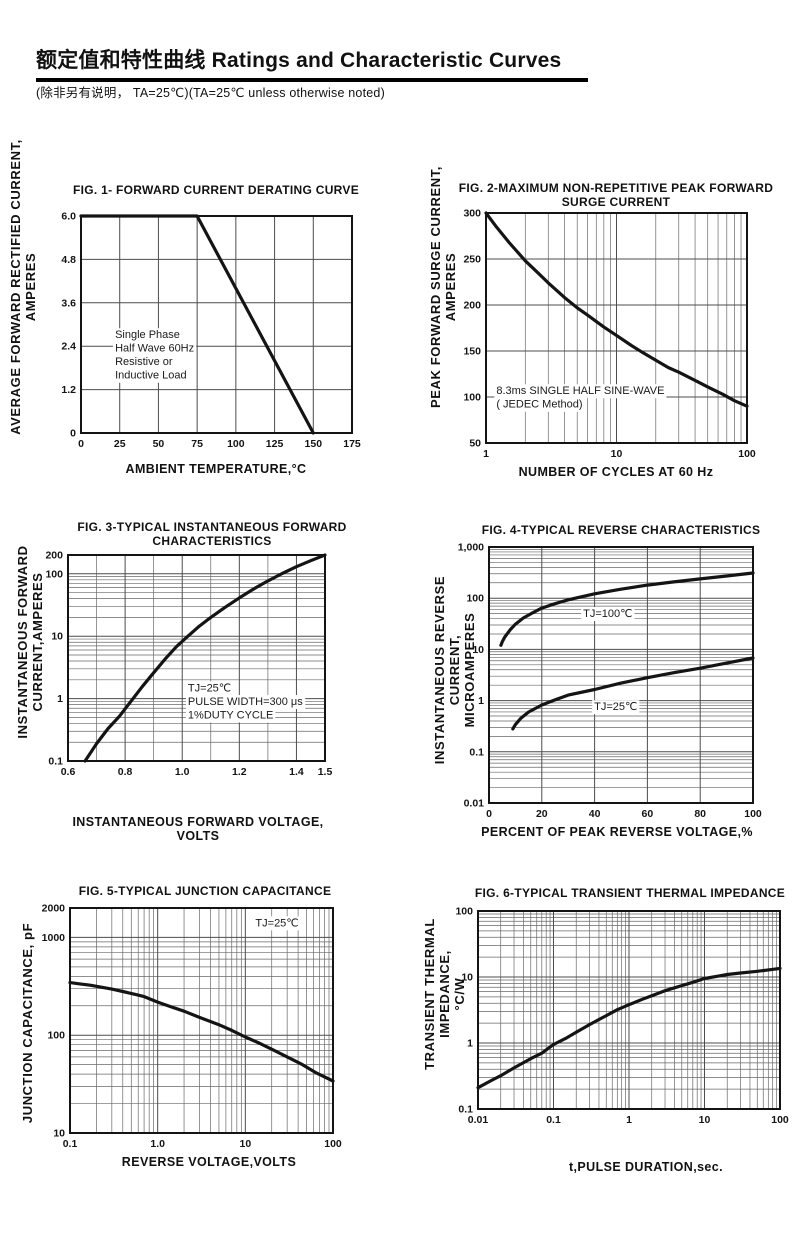 Image resolution: width=800 pixels, height=1239 pixels. What do you see at coordinates (646, 1167) in the screenshot?
I see `figure-6-x-axis-label: t,PULSE DURATION,sec.` at bounding box center [646, 1167].